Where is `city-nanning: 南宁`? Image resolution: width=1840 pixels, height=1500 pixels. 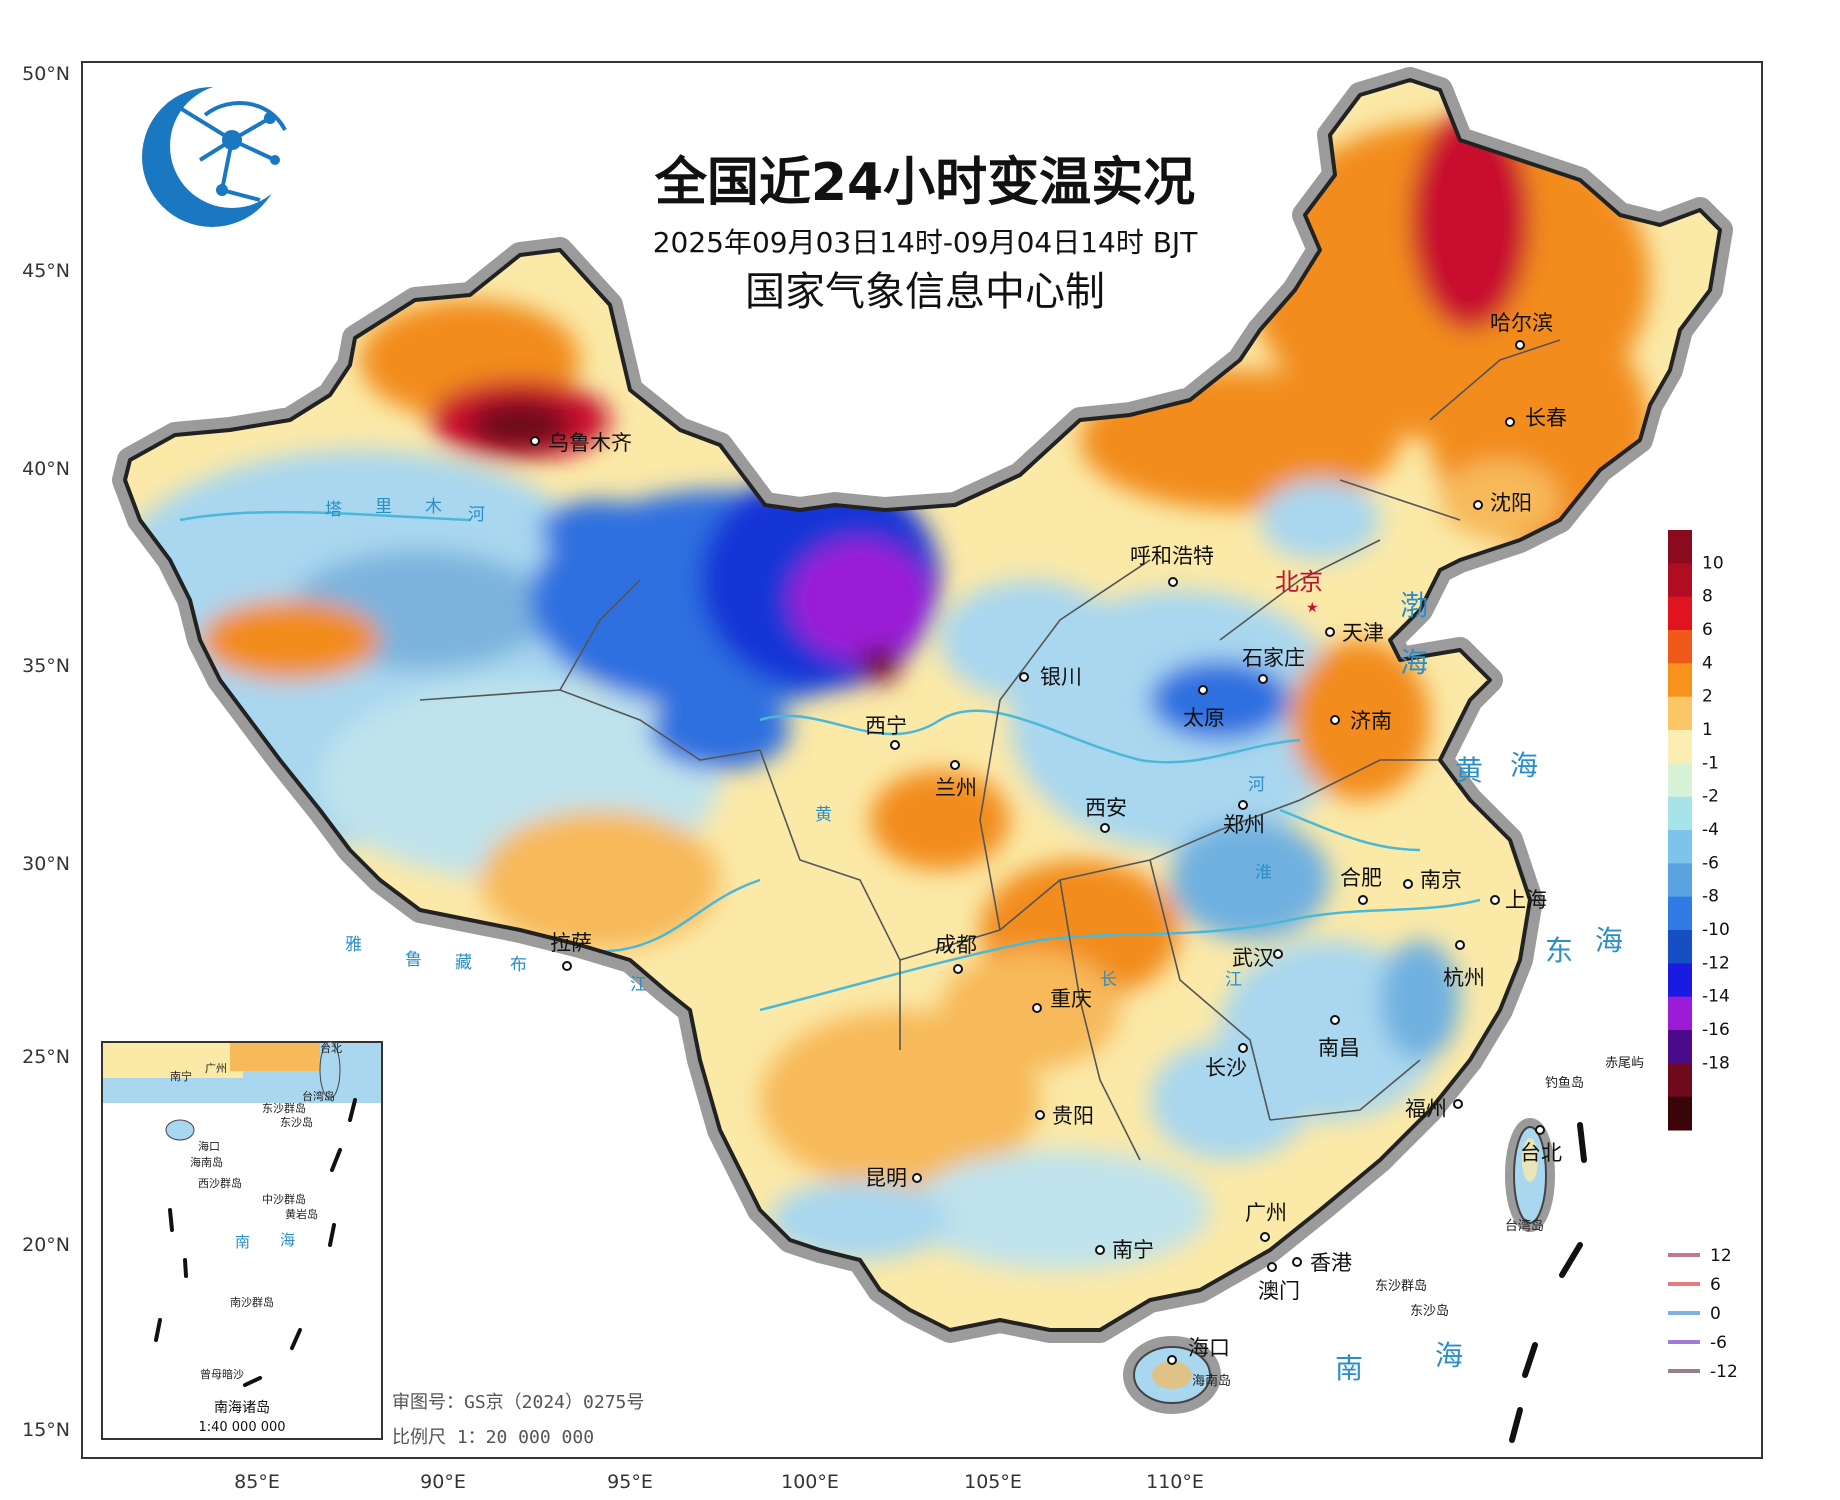
city-nanning: 南宁 is located at coordinates (1124, 1250).